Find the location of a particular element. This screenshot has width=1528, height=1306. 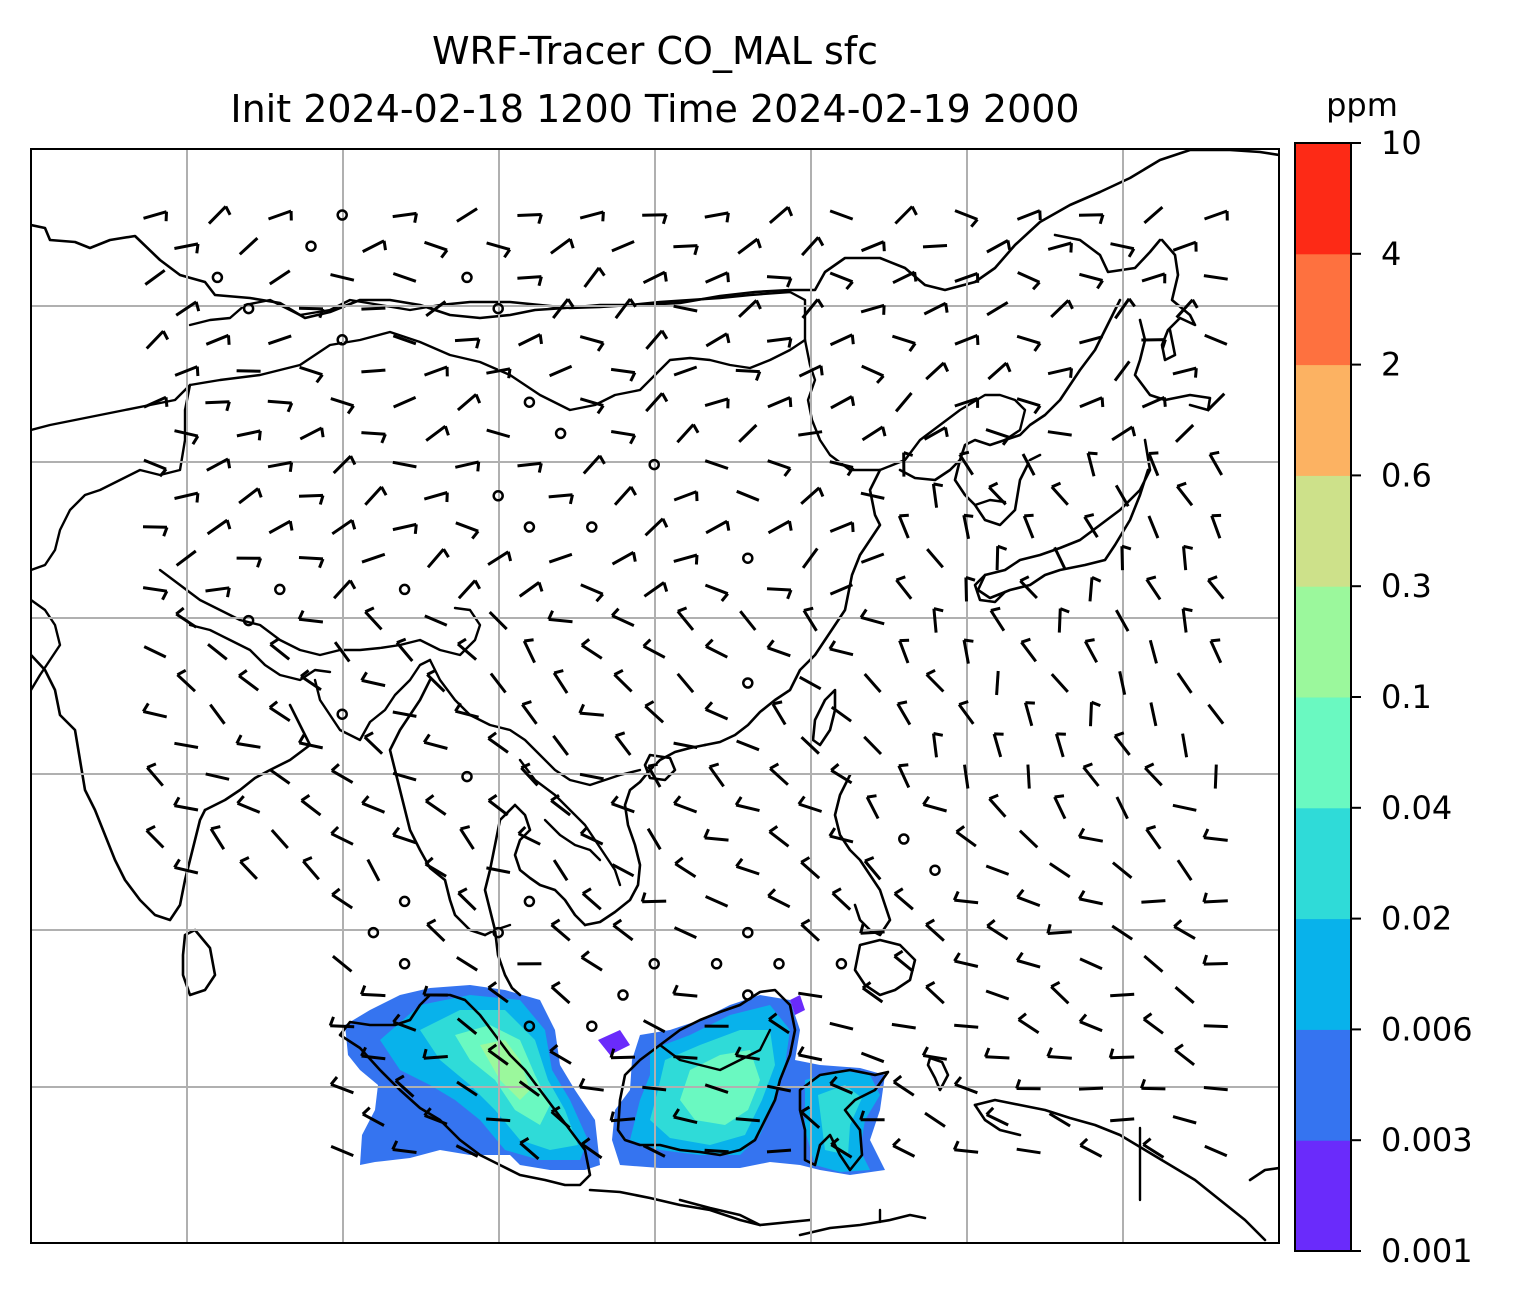

colorbar-segment is located at coordinates (1323, 1085).